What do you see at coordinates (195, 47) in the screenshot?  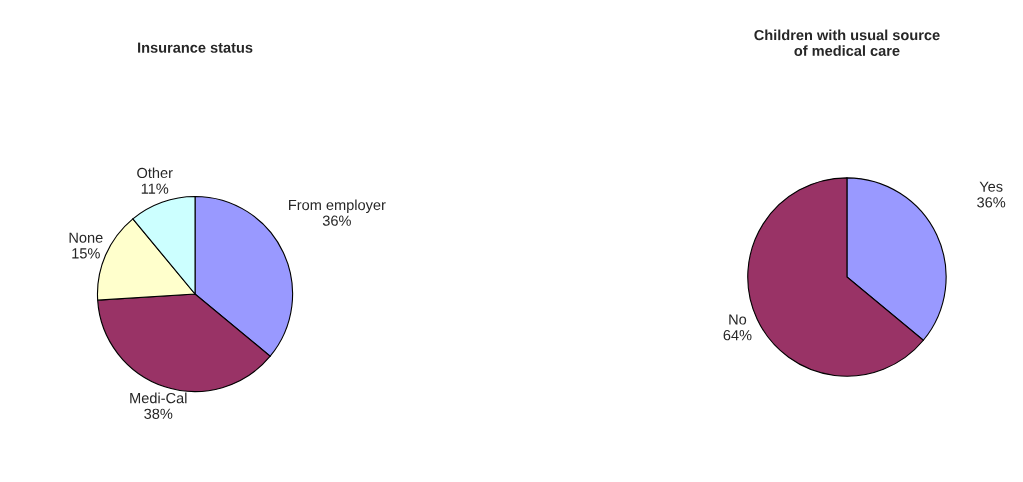 I see `chart-title: Insurance status` at bounding box center [195, 47].